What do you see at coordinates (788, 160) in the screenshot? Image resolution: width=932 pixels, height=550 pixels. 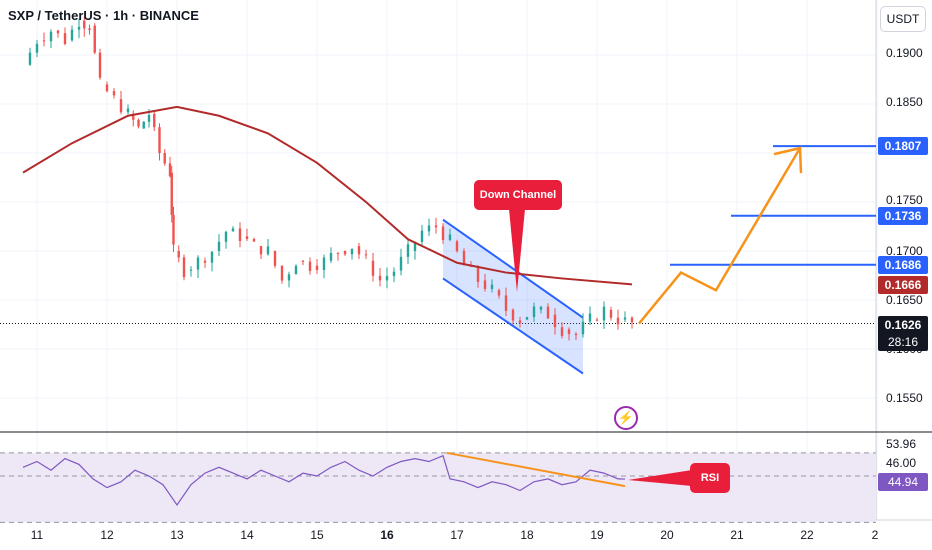 I see `projection-arrowhead` at bounding box center [788, 160].